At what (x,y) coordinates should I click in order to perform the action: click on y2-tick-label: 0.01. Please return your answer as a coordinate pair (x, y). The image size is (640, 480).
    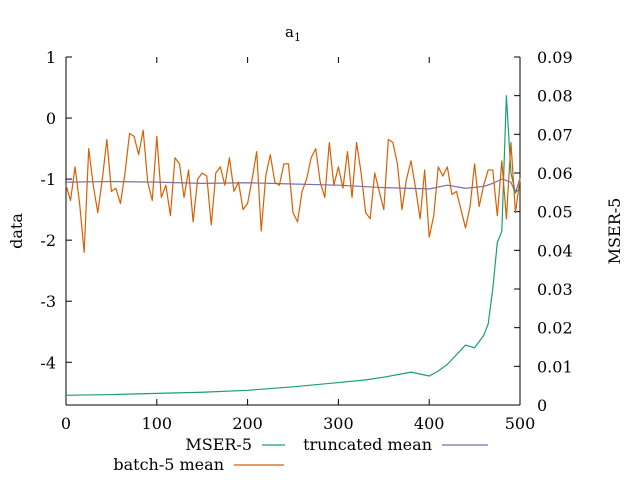
    Looking at the image, I should click on (555, 366).